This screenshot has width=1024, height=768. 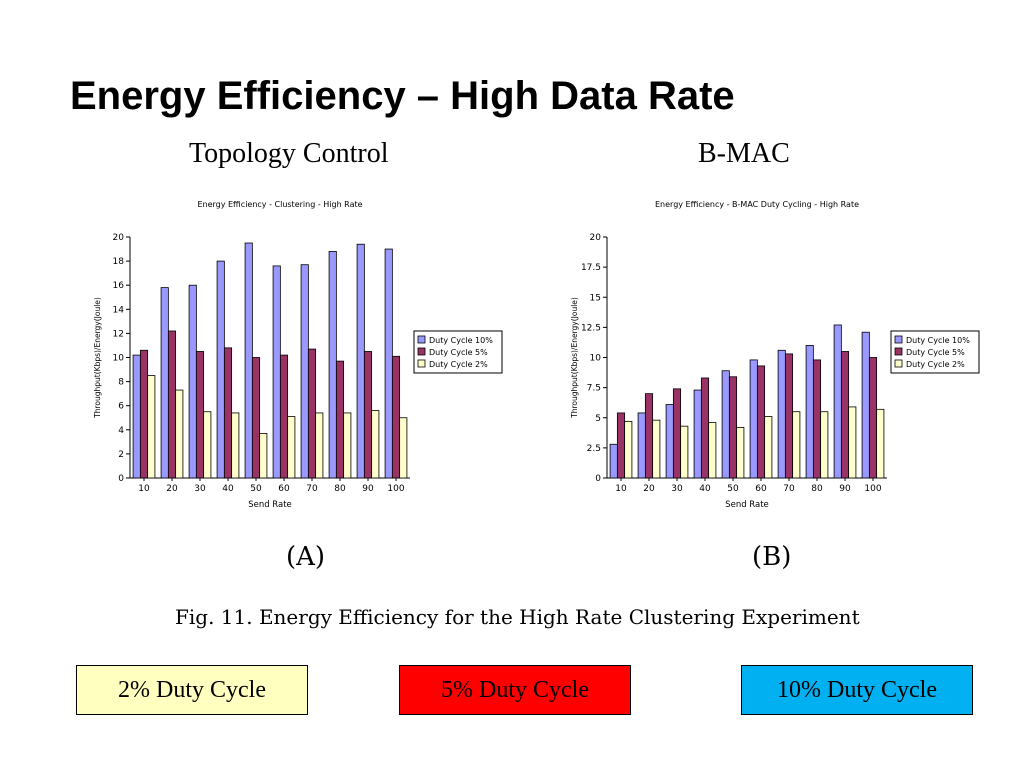 What do you see at coordinates (119, 286) in the screenshot?
I see `y-tick-label: 16` at bounding box center [119, 286].